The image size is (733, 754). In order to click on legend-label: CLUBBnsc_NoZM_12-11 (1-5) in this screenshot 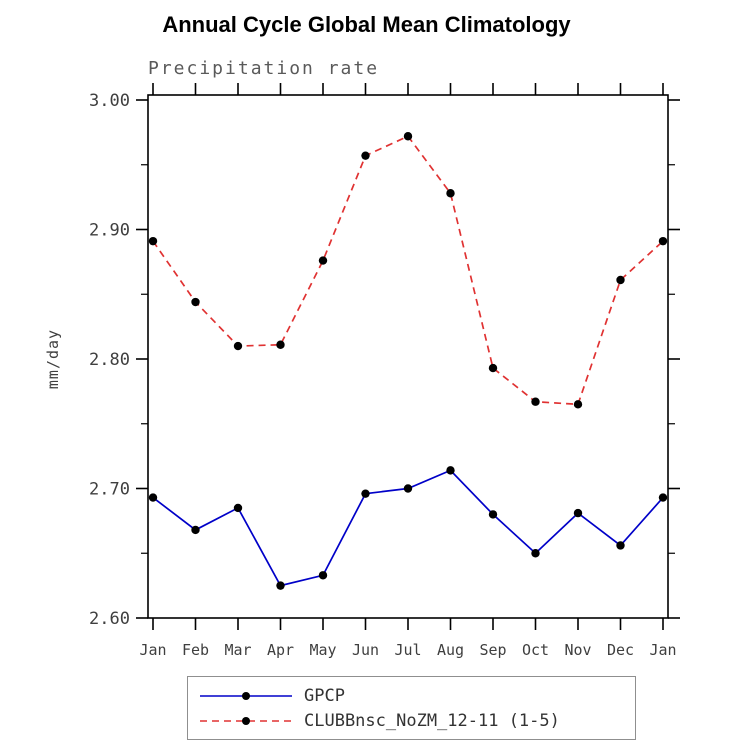, I will do `click(432, 720)`.